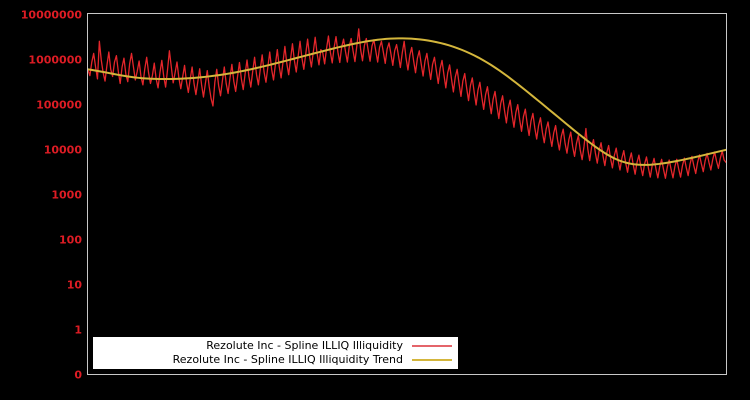  Describe the element at coordinates (66, 195) in the screenshot. I see `y-tick-label: 1000` at that location.